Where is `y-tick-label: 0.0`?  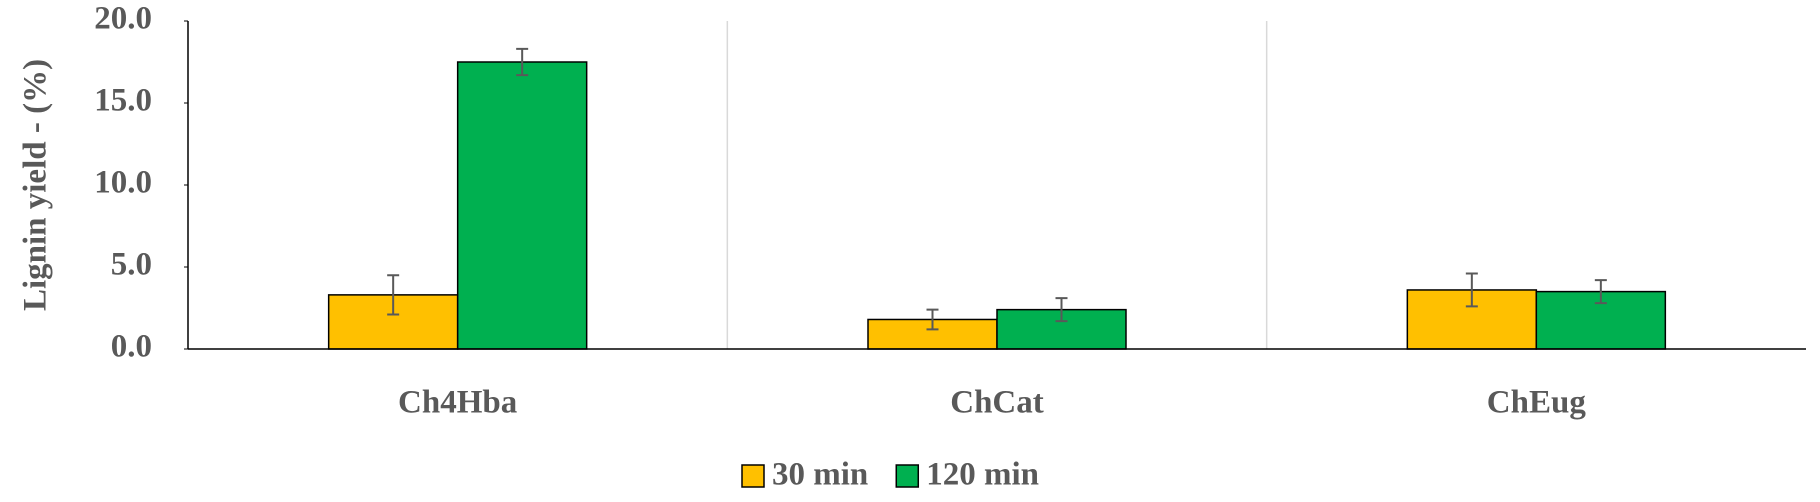
y-tick-label: 0.0 is located at coordinates (131, 347).